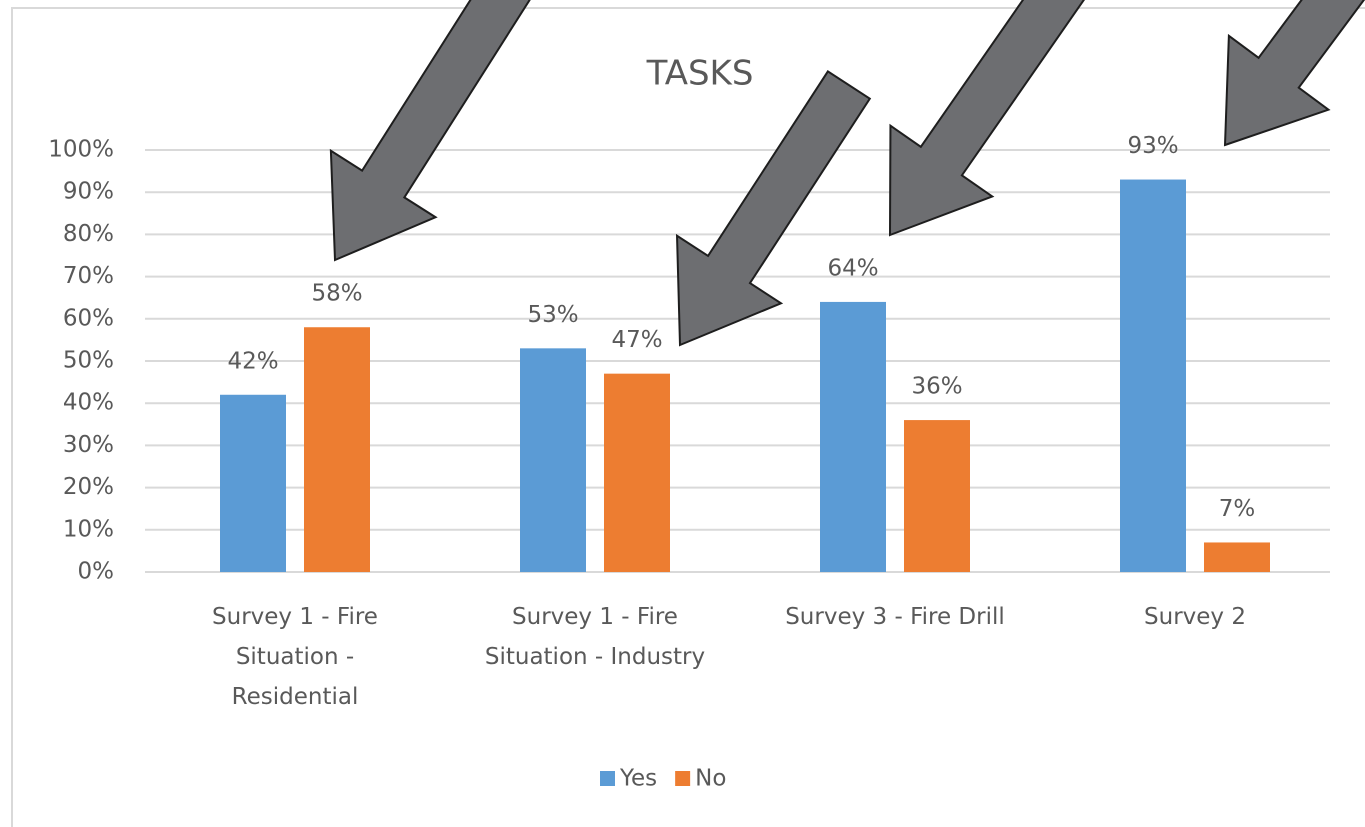 The height and width of the screenshot is (827, 1365). I want to click on x-tick-label: Survey 1 - Fire Situation -Residential, so click(295, 657).